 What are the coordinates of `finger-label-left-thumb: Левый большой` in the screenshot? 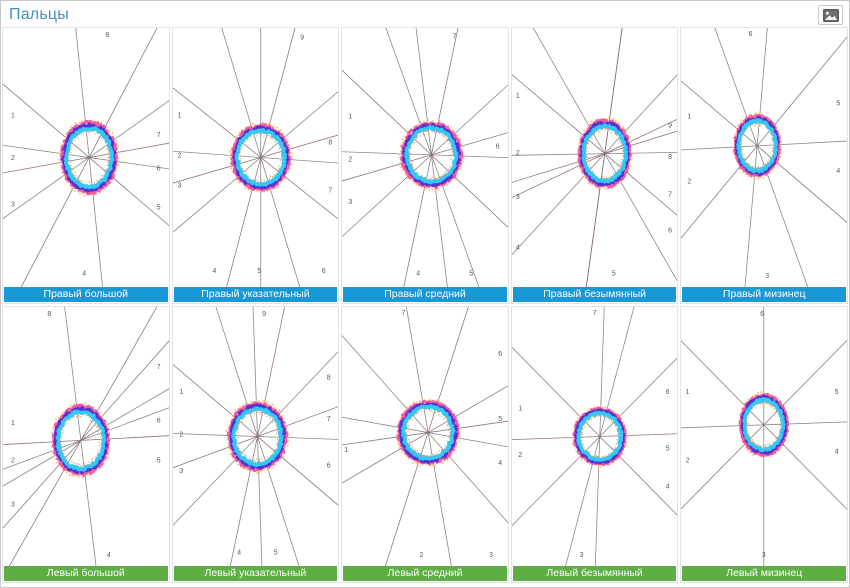 It's located at (86, 573).